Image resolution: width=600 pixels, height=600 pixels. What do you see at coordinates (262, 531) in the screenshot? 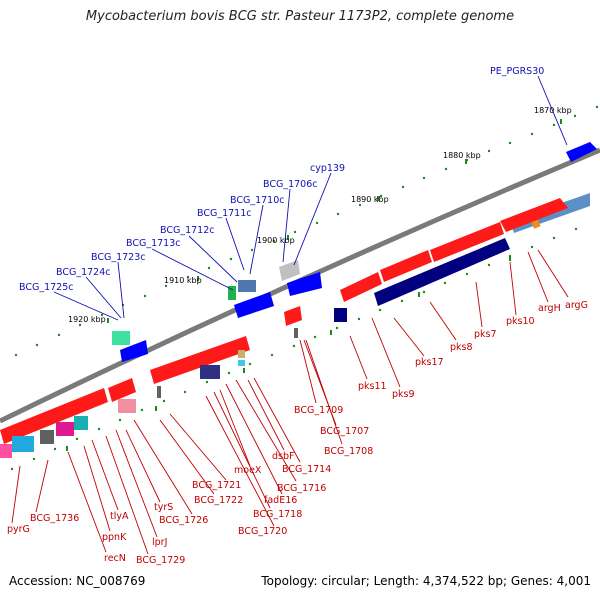
I see `label-bcg-1720: BCG_1720` at bounding box center [262, 531].